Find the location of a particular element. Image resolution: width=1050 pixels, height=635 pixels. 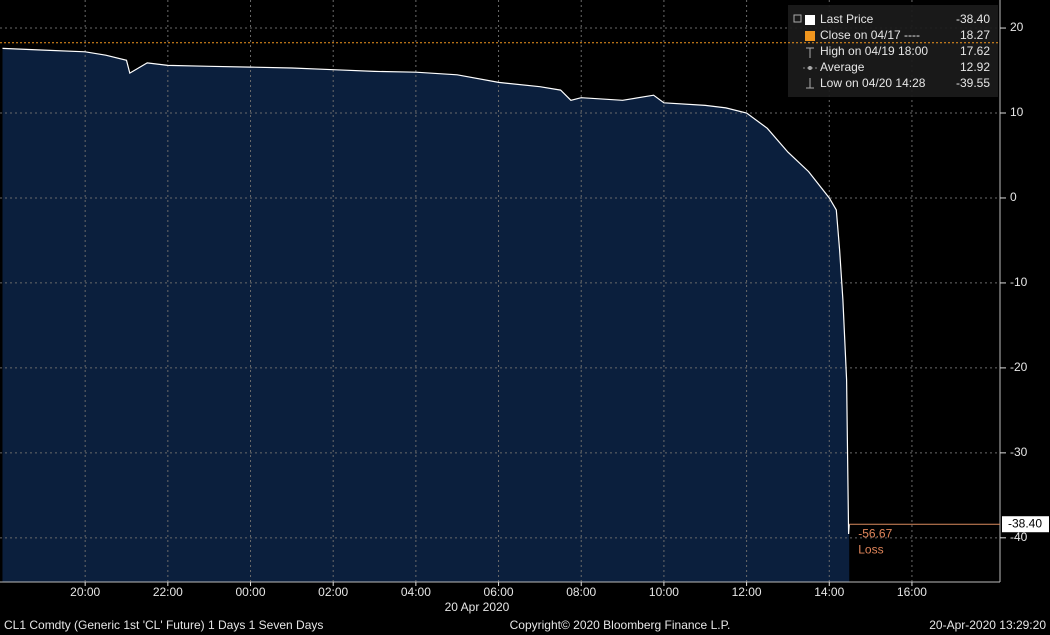

annotation: Loss is located at coordinates (870, 549).